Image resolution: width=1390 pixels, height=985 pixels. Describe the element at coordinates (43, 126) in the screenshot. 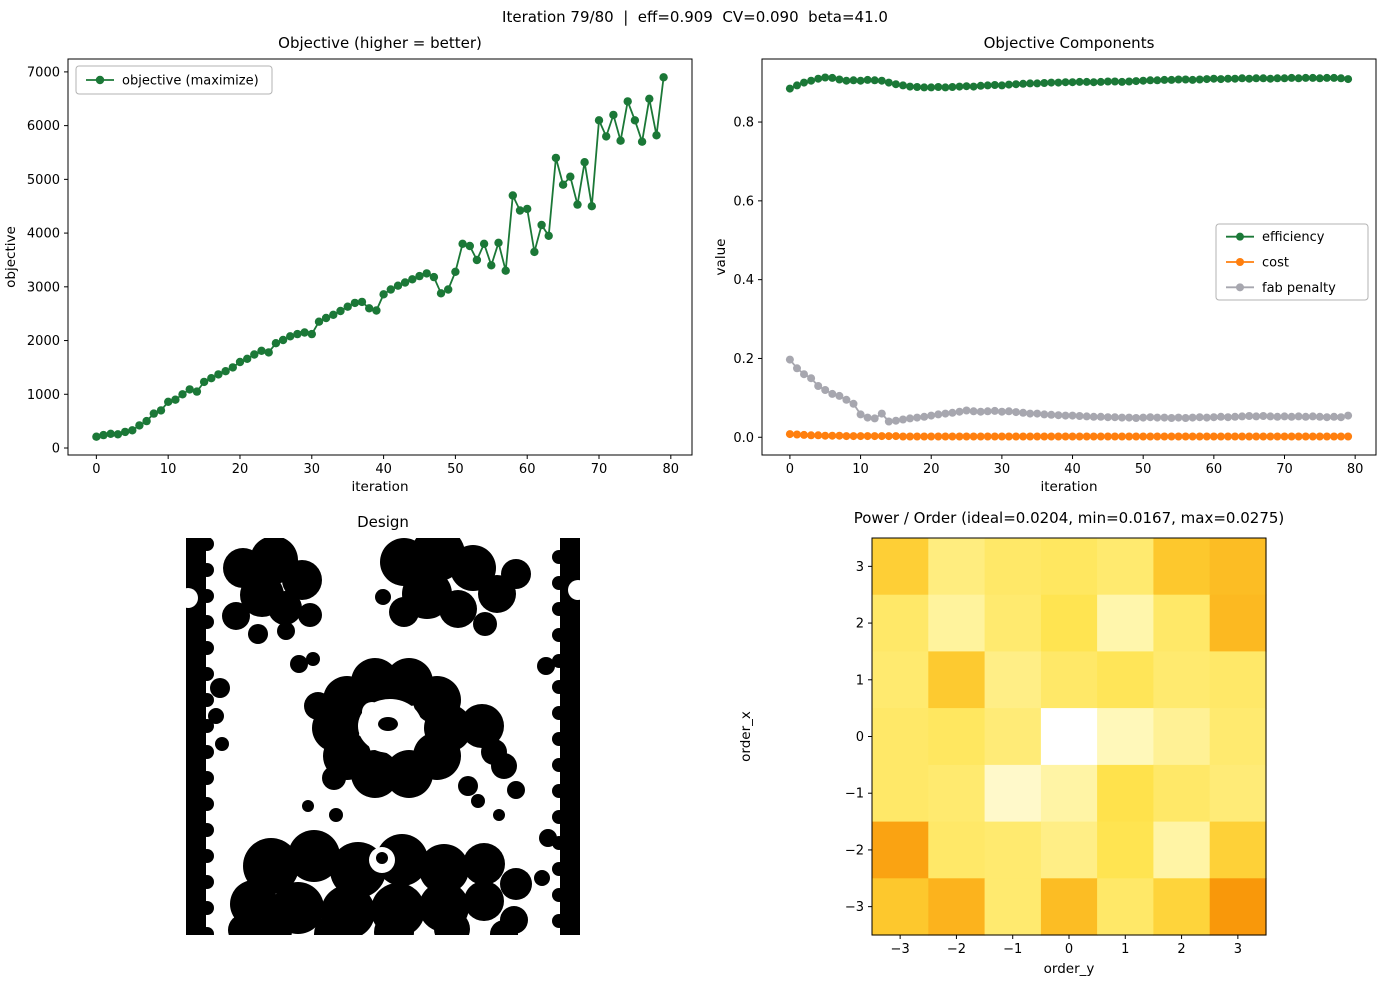

I see `svg-text: 6000` at that location.